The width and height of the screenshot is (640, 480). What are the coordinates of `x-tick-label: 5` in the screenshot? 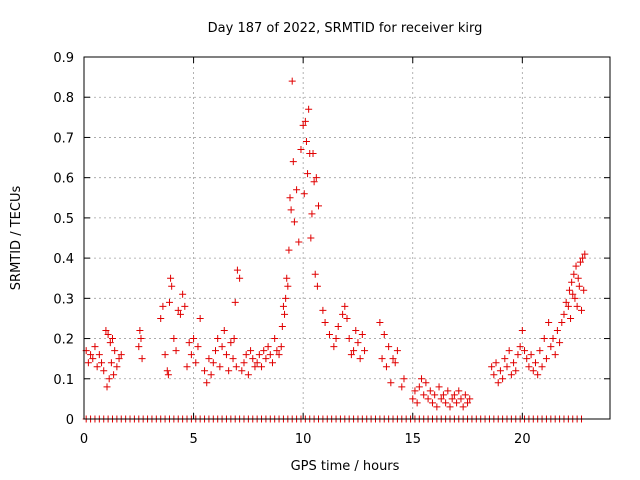 It's located at (193, 439).